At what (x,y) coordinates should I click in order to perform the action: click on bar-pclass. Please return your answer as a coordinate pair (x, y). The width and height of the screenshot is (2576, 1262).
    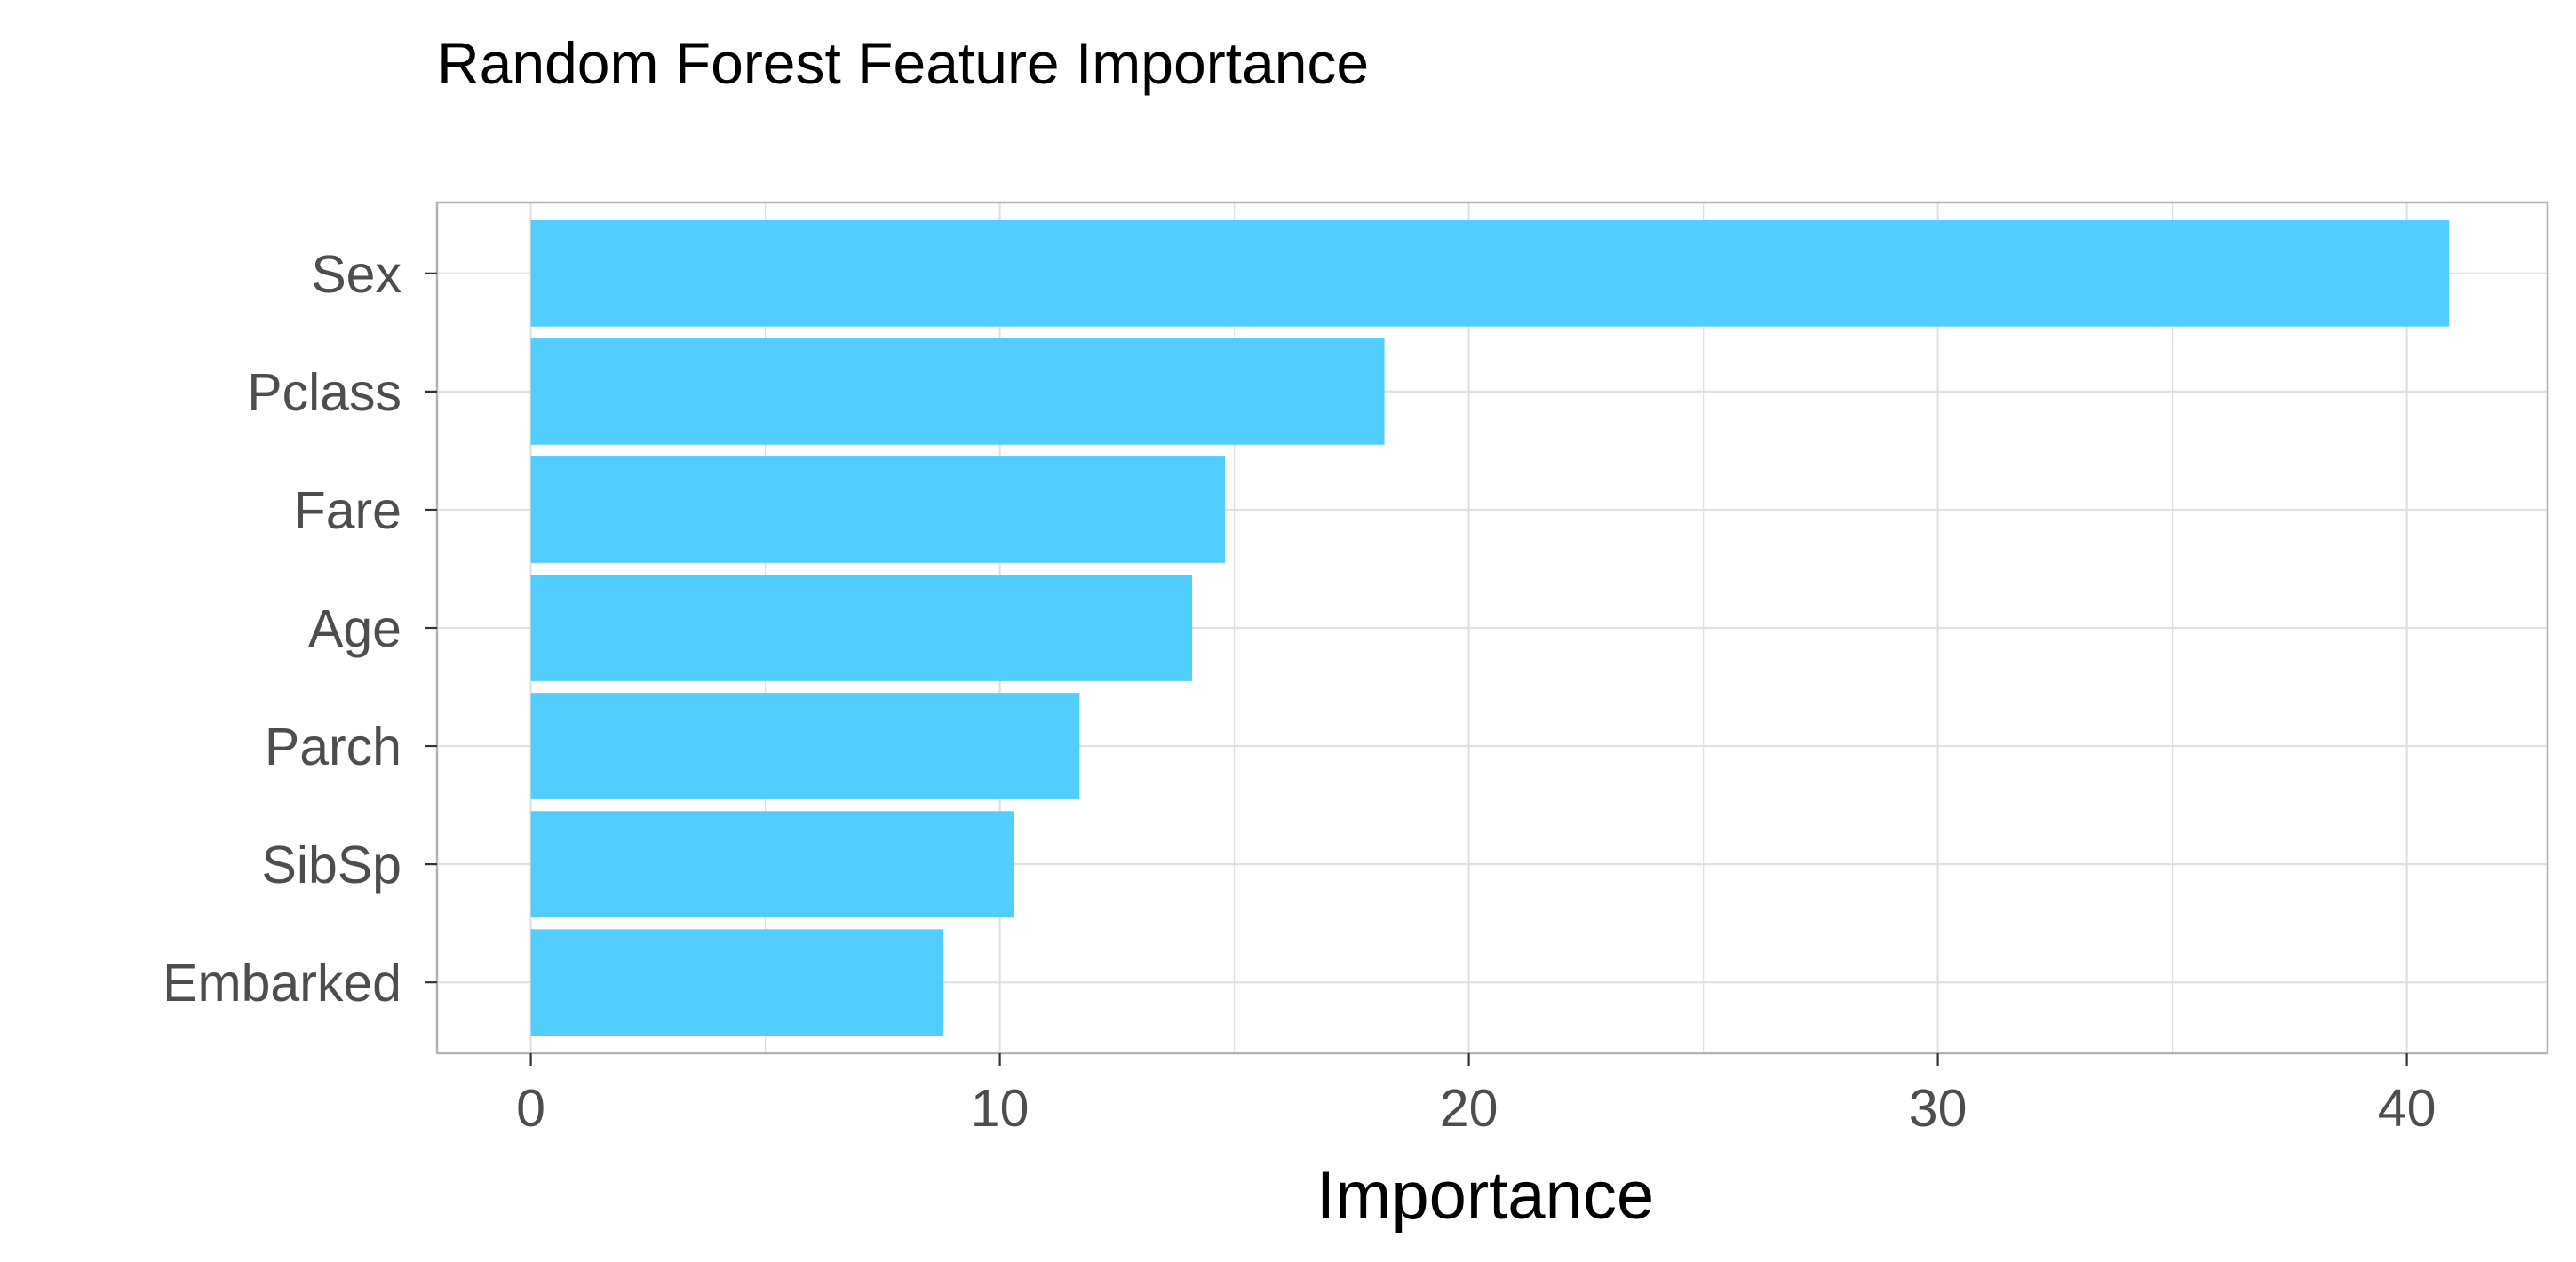
    Looking at the image, I should click on (957, 391).